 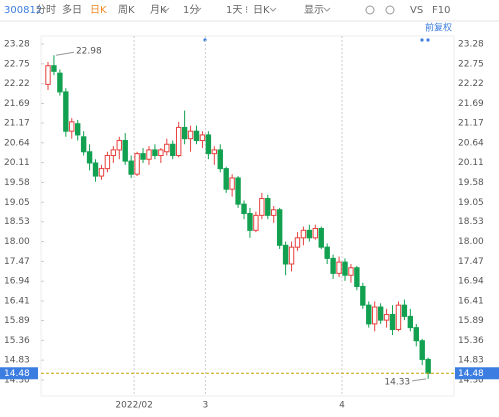 I want to click on y-tick-label-right: 19.05, so click(x=471, y=203).